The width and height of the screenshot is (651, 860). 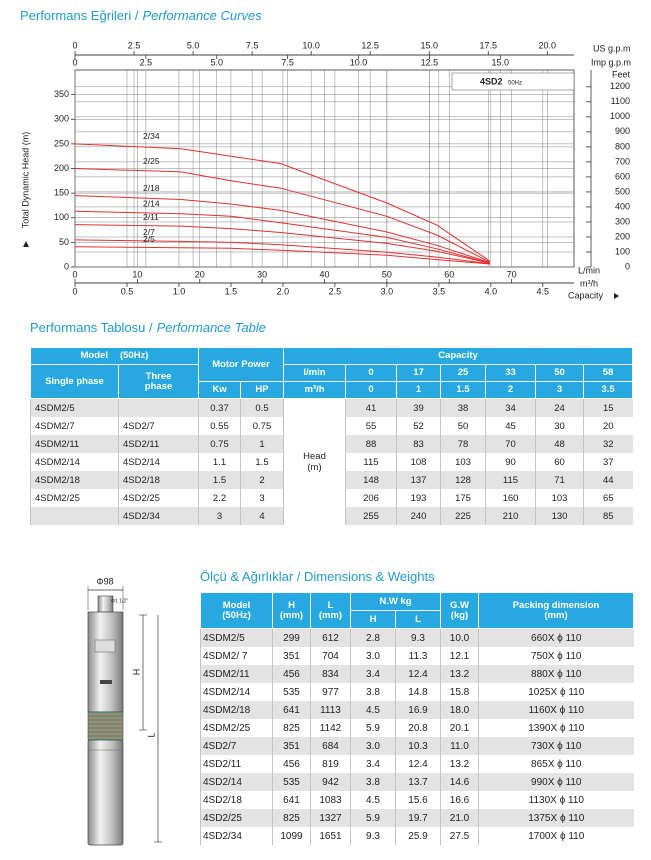 I want to click on header-cell: L, so click(x=418, y=619).